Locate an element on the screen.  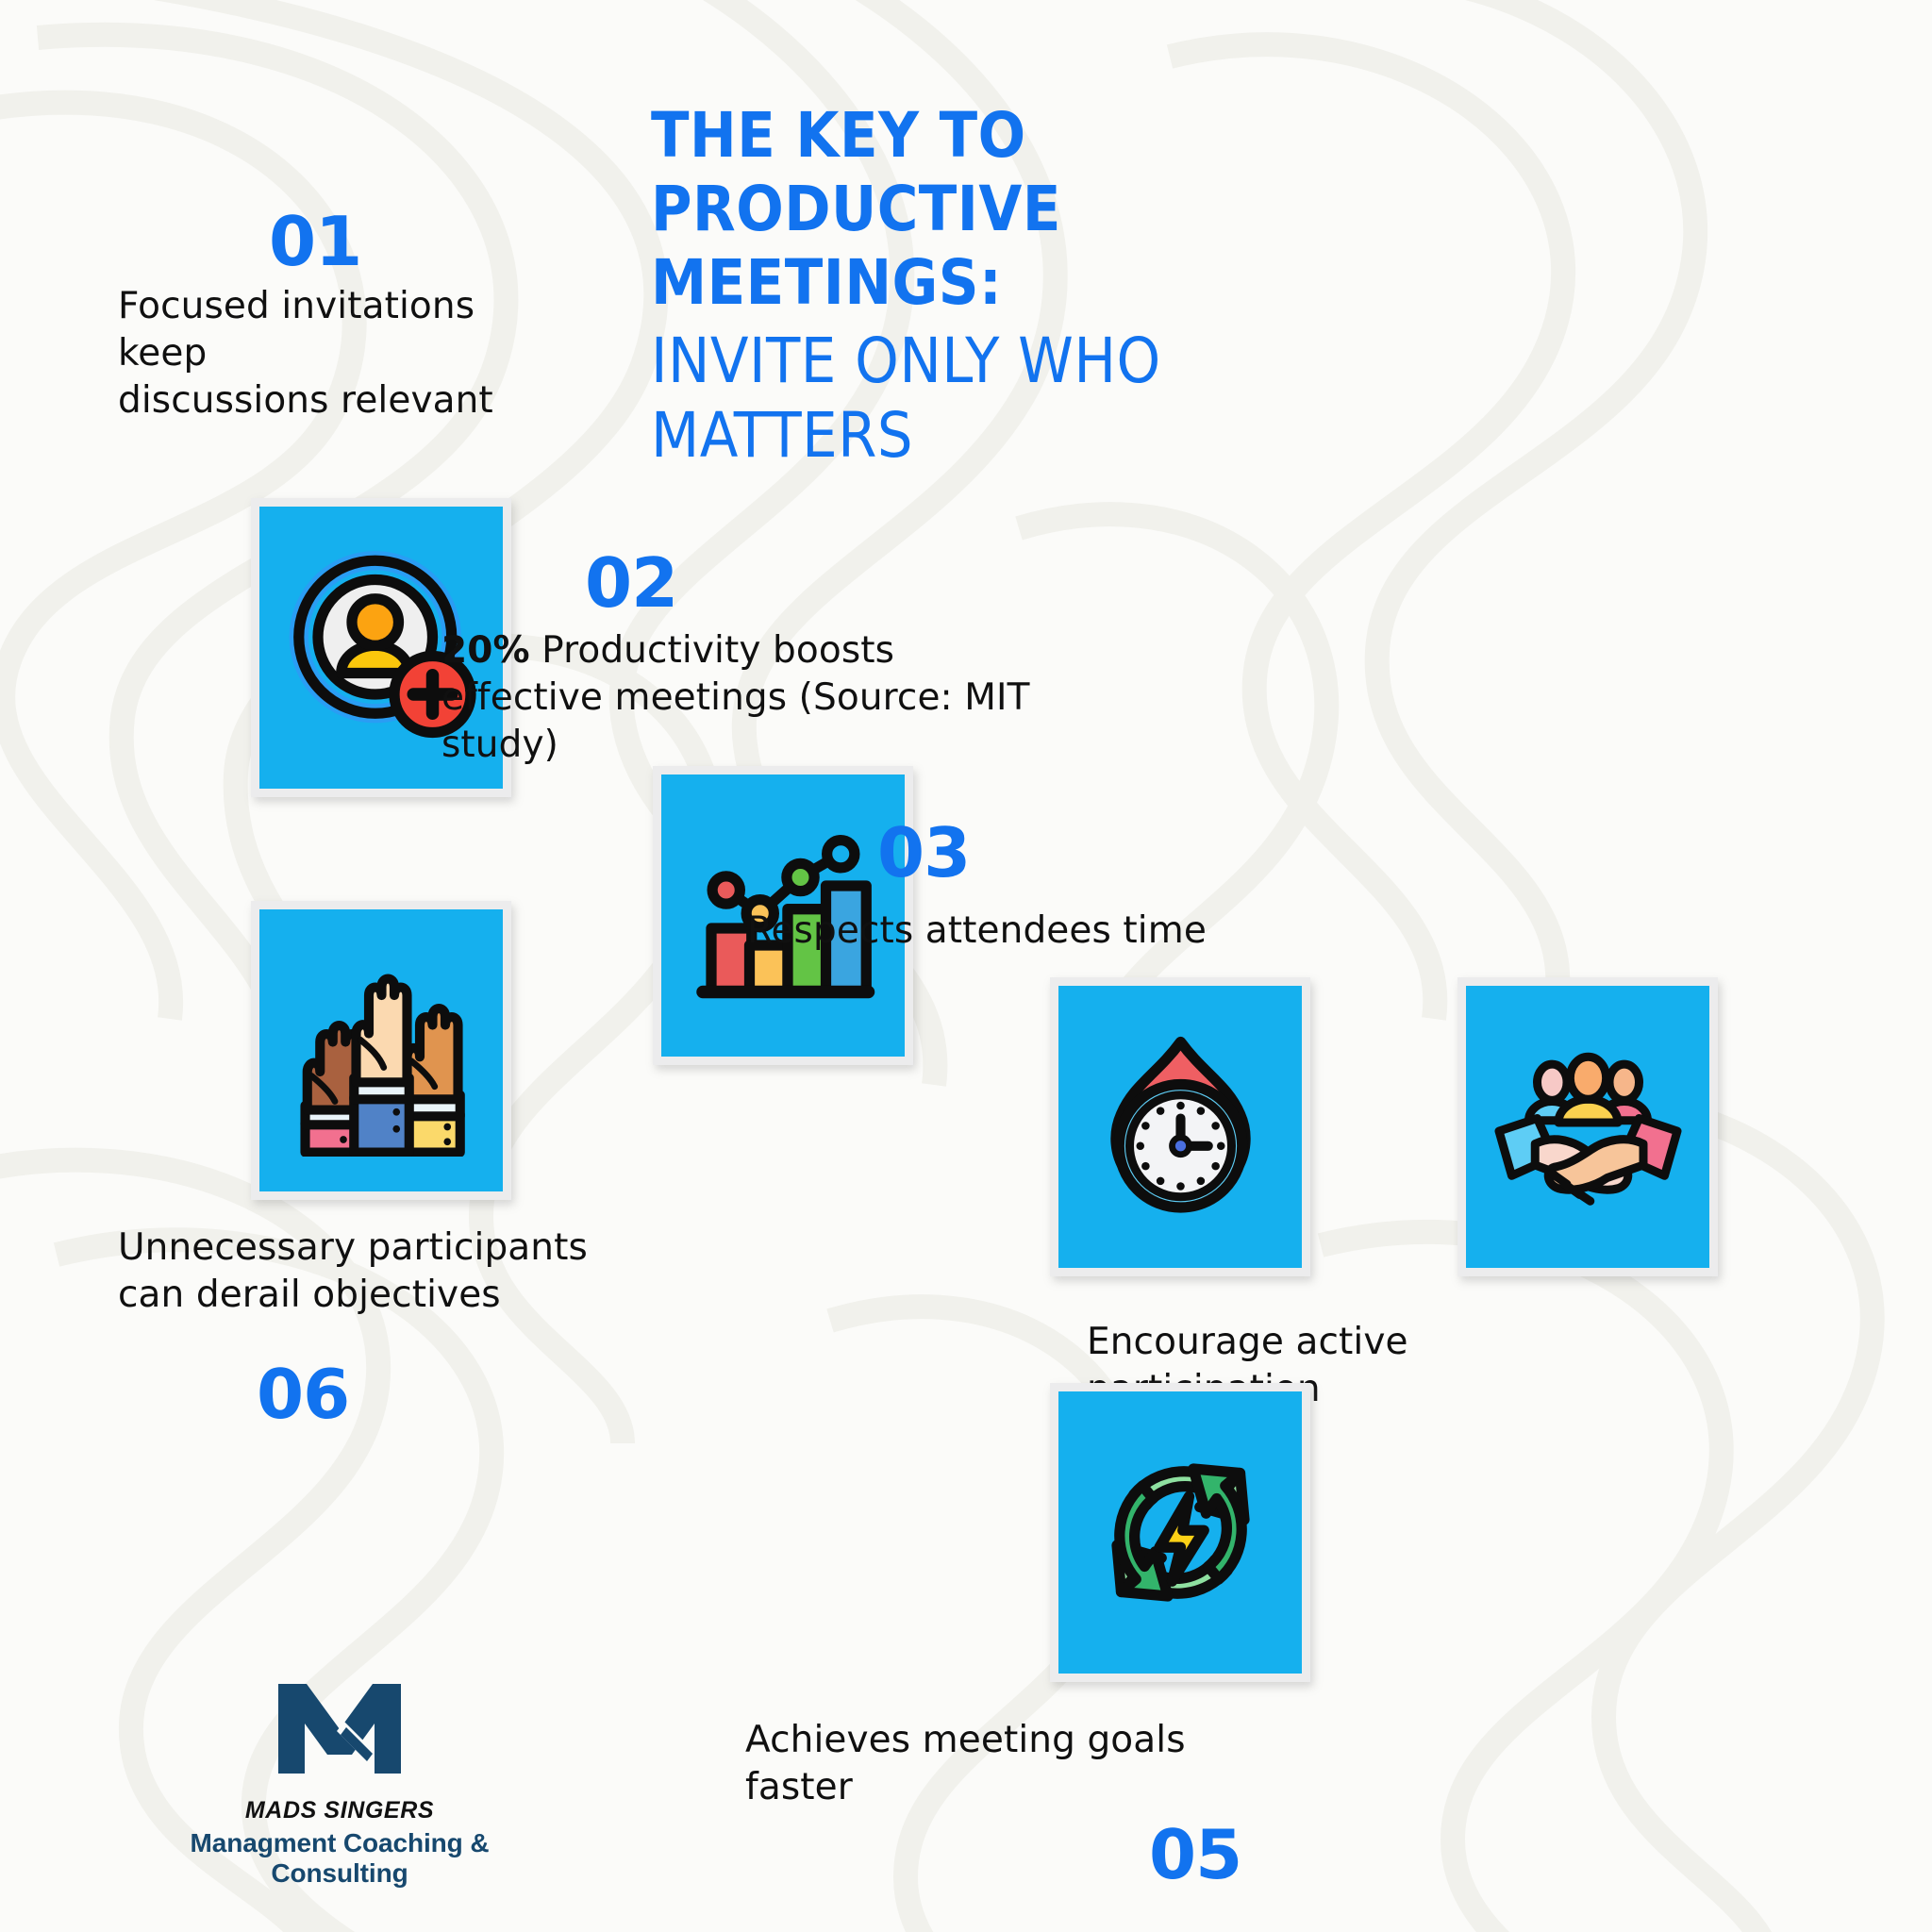
icon-tile-energy-cycle is located at coordinates (1180, 1532).